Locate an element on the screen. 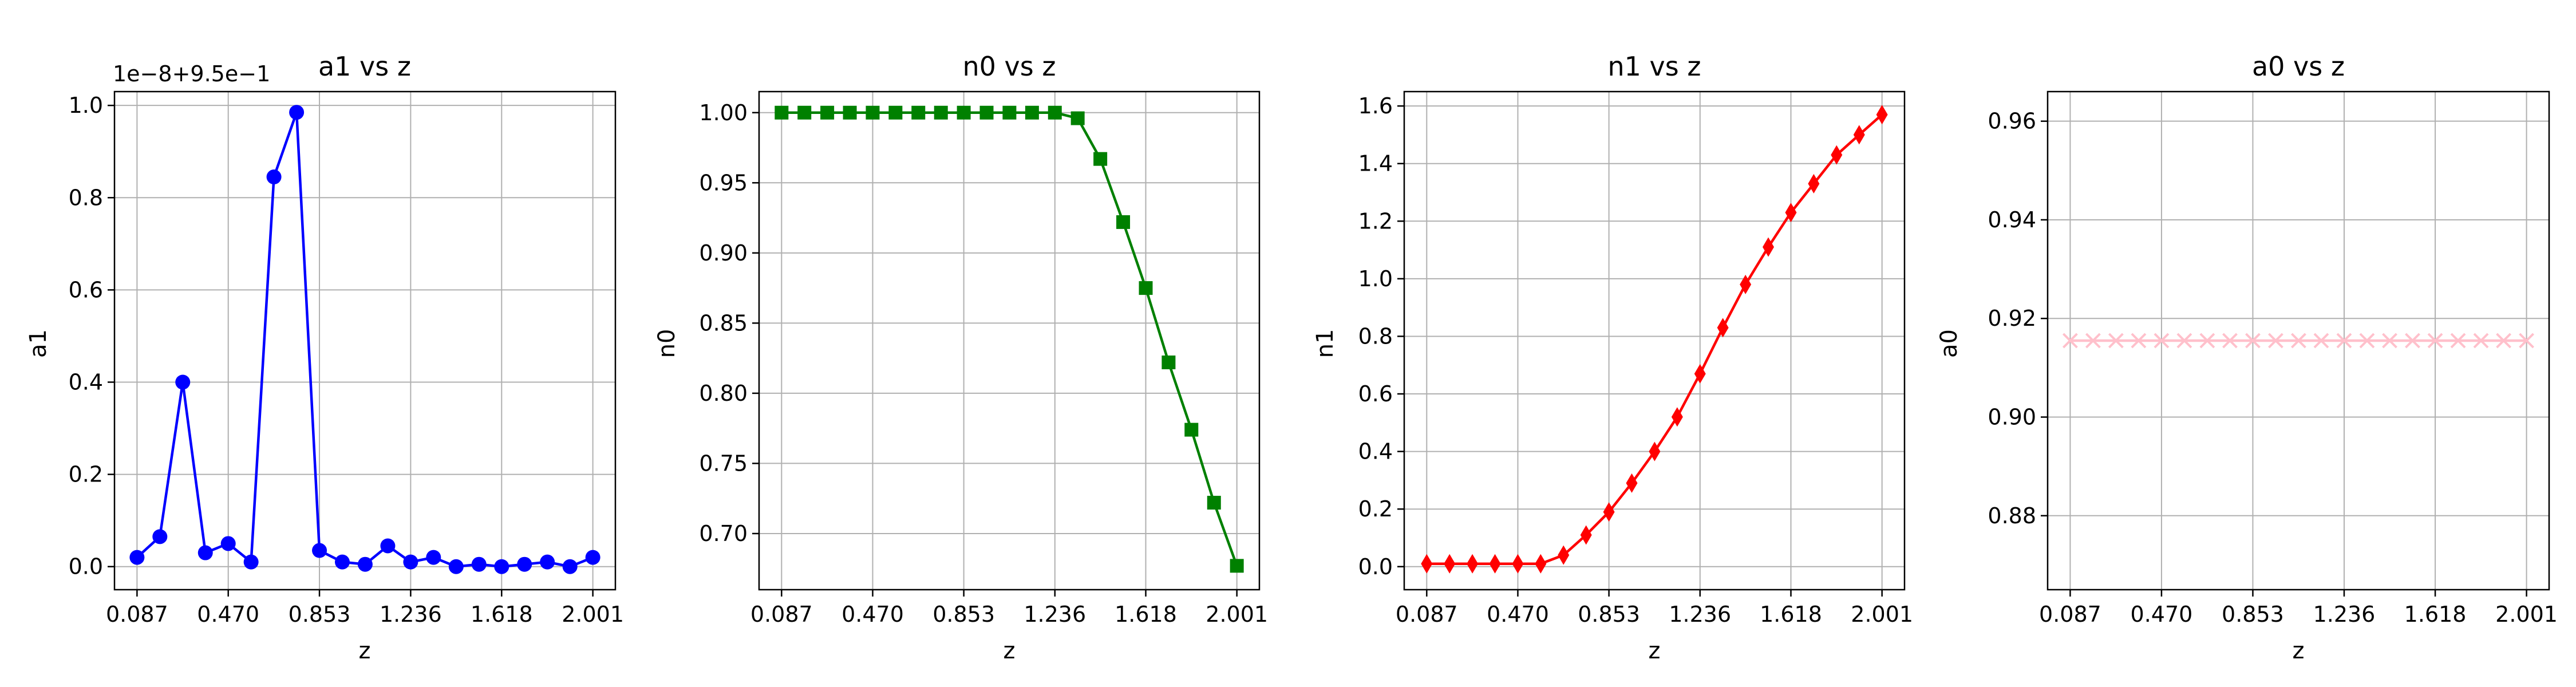  y-tick-label: 0.4 is located at coordinates (86, 382).